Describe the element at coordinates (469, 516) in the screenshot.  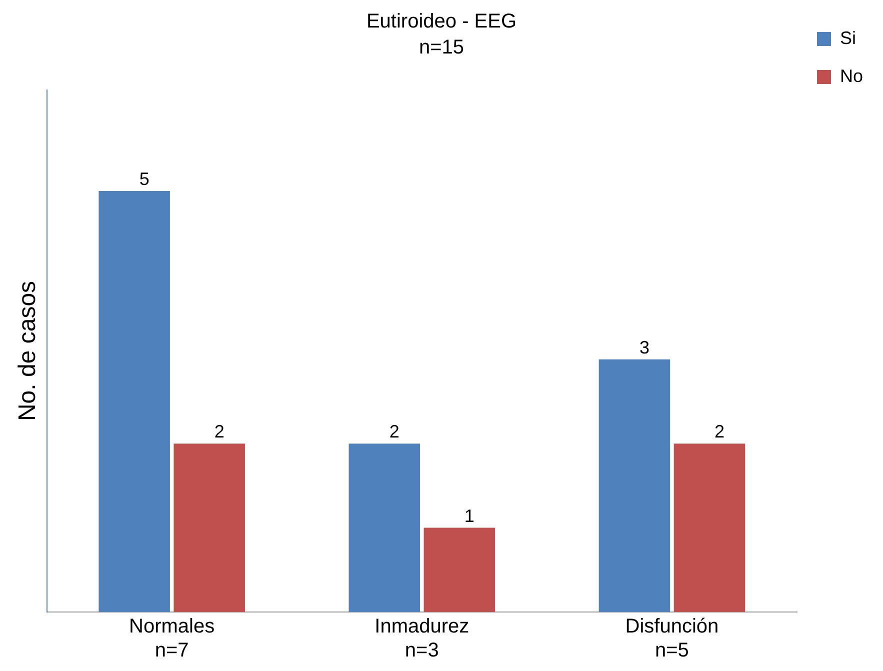
I see `data-label: 1` at that location.